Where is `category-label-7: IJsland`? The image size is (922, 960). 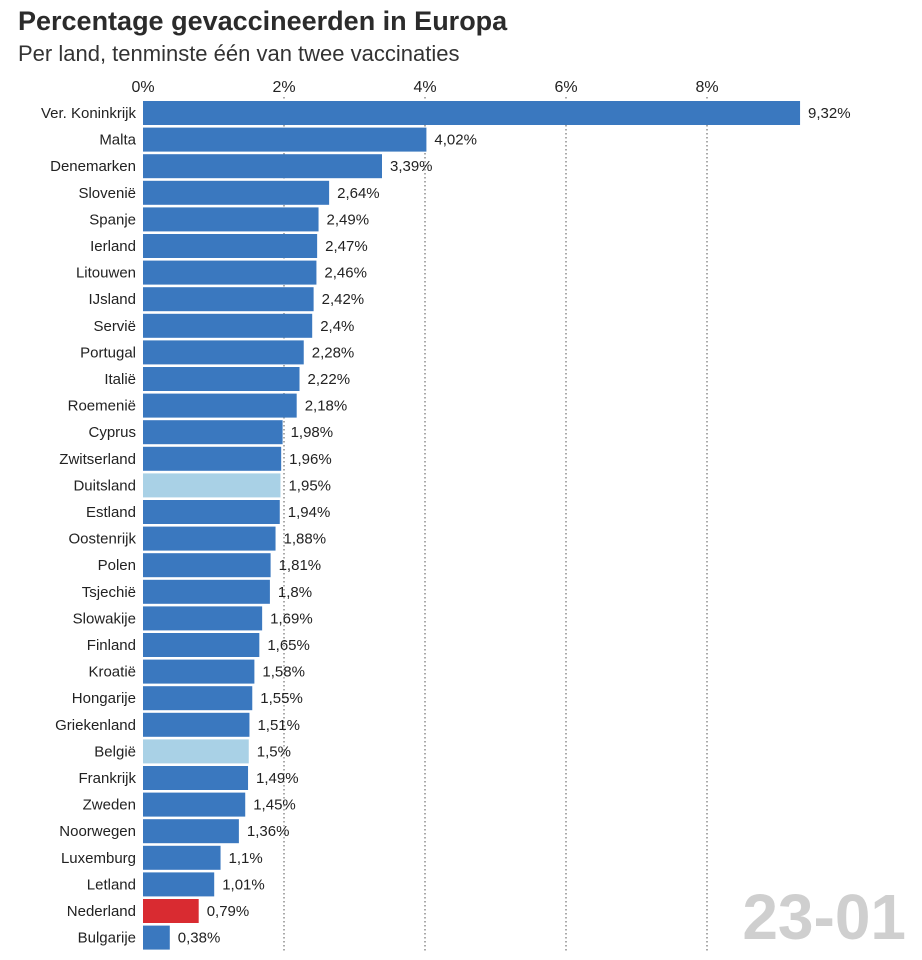 category-label-7: IJsland is located at coordinates (112, 299).